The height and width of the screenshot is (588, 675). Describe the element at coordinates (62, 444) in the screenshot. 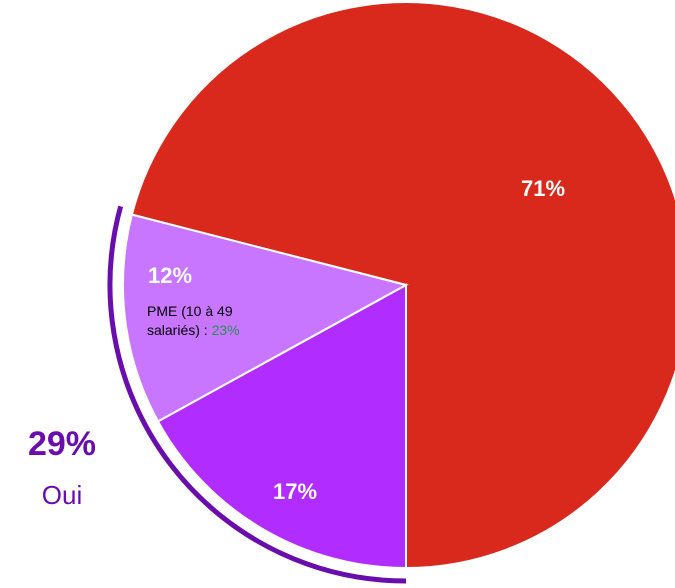

I see `group-value: 29%` at that location.